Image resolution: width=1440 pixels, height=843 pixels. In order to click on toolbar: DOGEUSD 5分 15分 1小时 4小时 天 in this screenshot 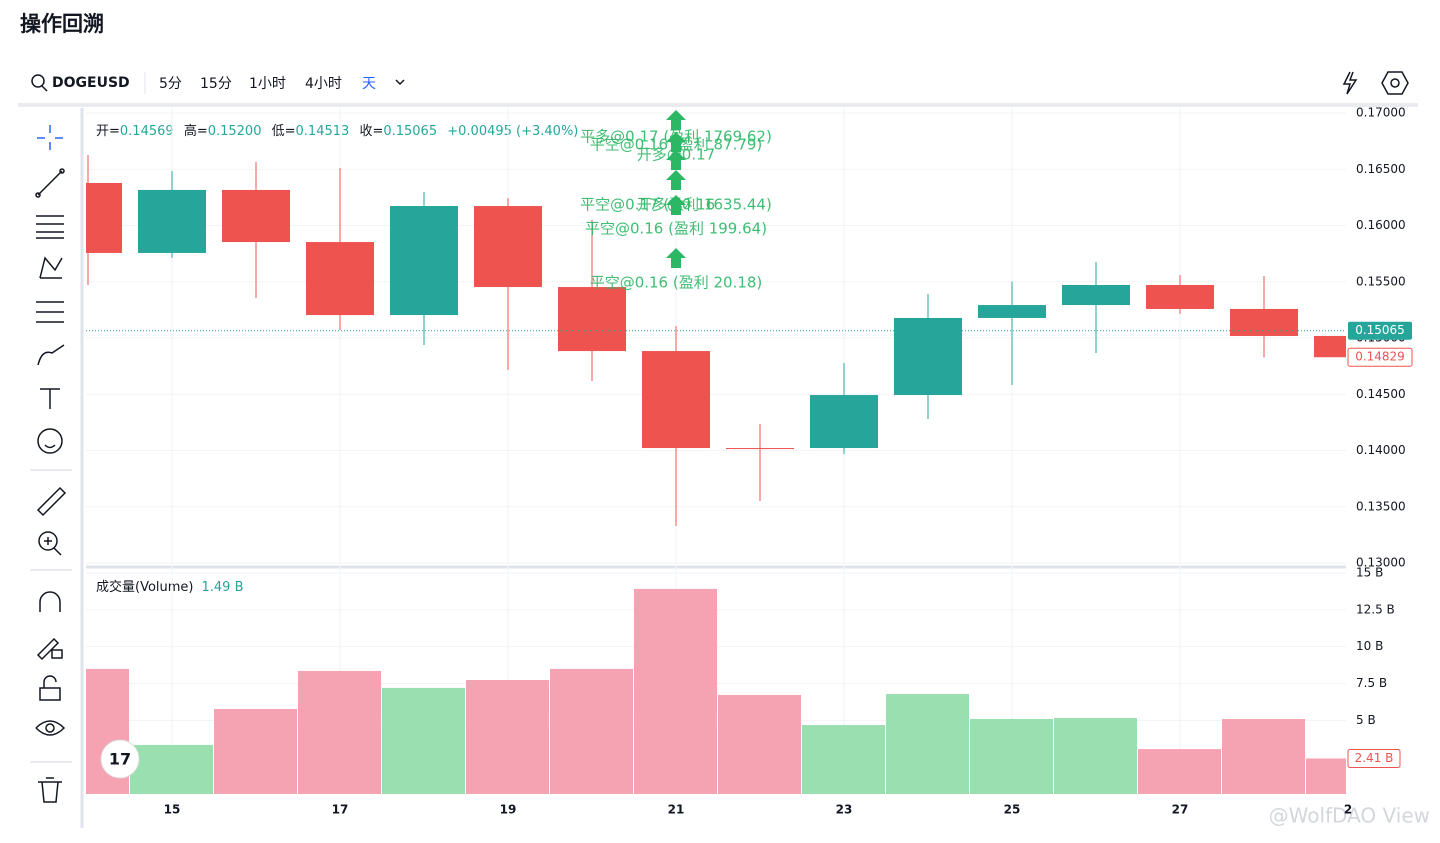, I will do `click(720, 83)`.